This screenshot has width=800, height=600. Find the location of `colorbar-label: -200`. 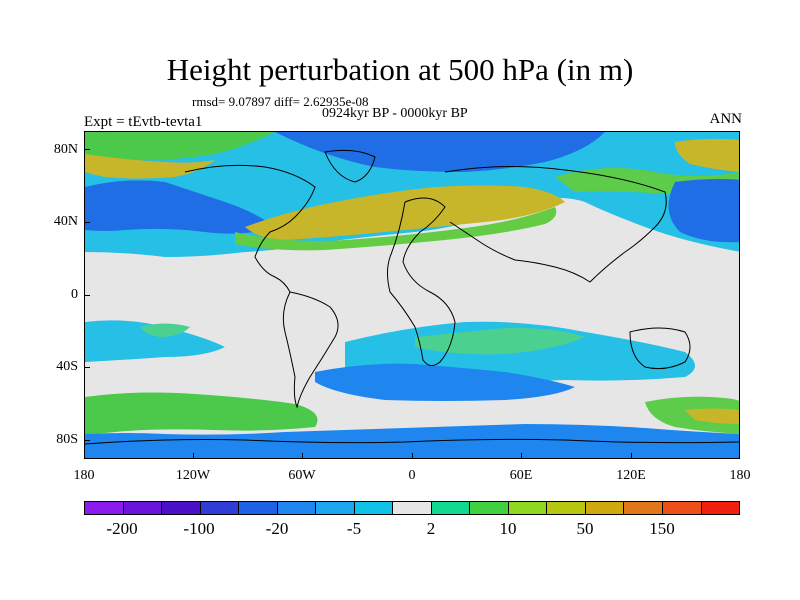

colorbar-label: -200 is located at coordinates (122, 528).